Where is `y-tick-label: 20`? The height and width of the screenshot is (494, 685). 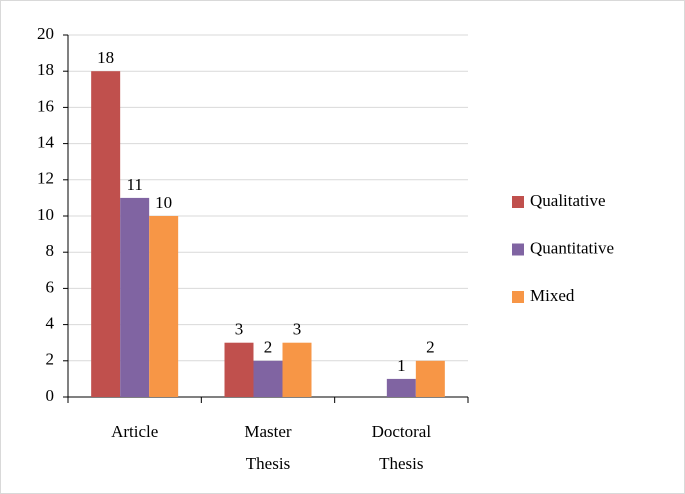
y-tick-label: 20 is located at coordinates (45, 33).